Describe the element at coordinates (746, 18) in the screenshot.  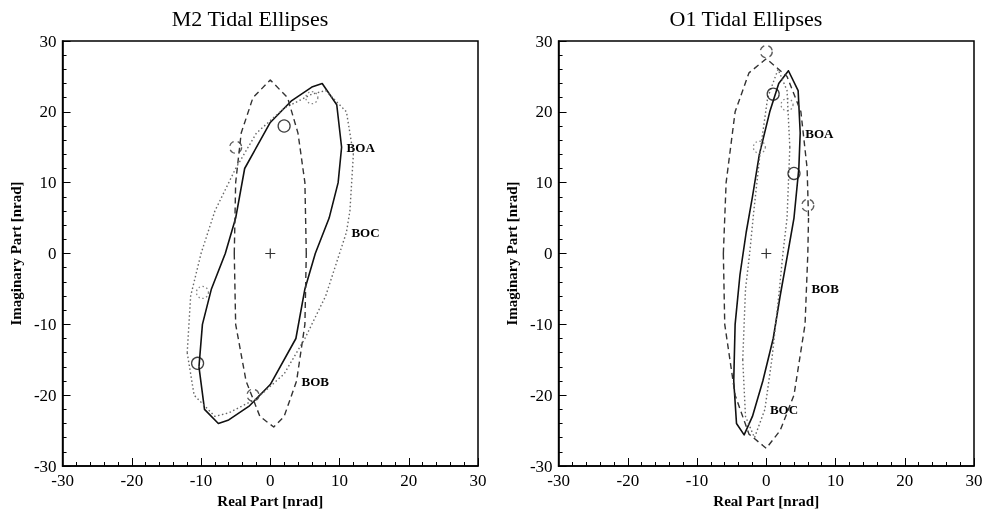
I see `chart-title: O1 Tidal Ellipses` at that location.